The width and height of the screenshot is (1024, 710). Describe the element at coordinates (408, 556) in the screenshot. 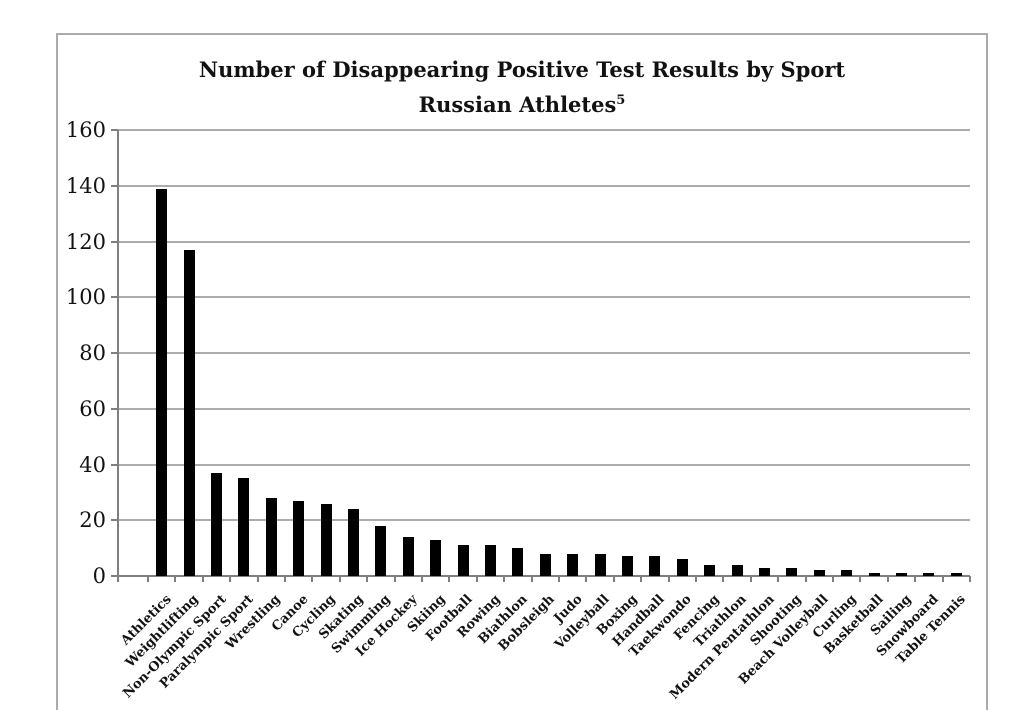

I see `bar-ice-hockey` at that location.